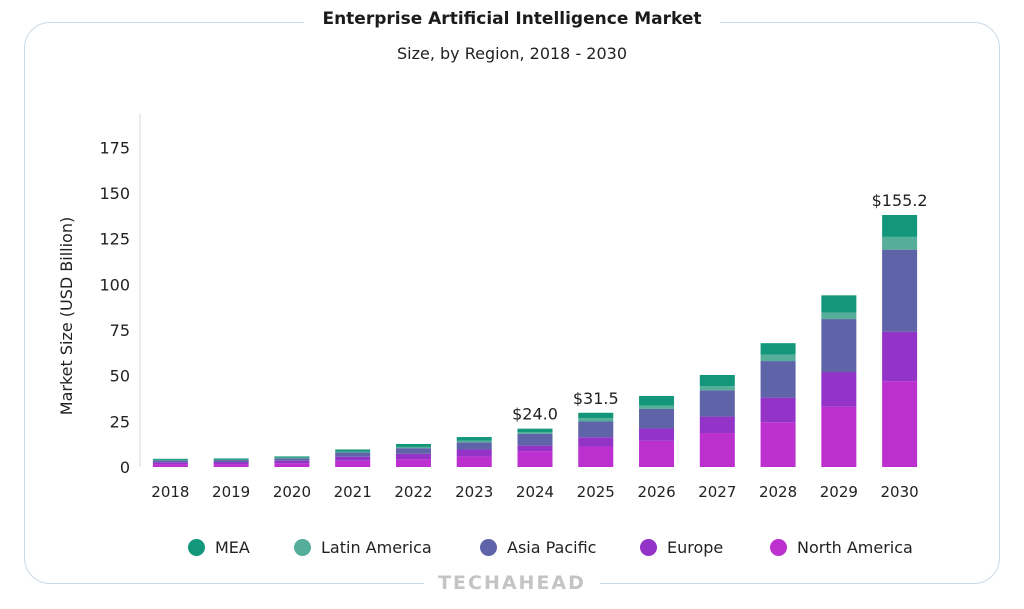 This screenshot has height=609, width=1024. I want to click on x-tick-label: 2021, so click(353, 492).